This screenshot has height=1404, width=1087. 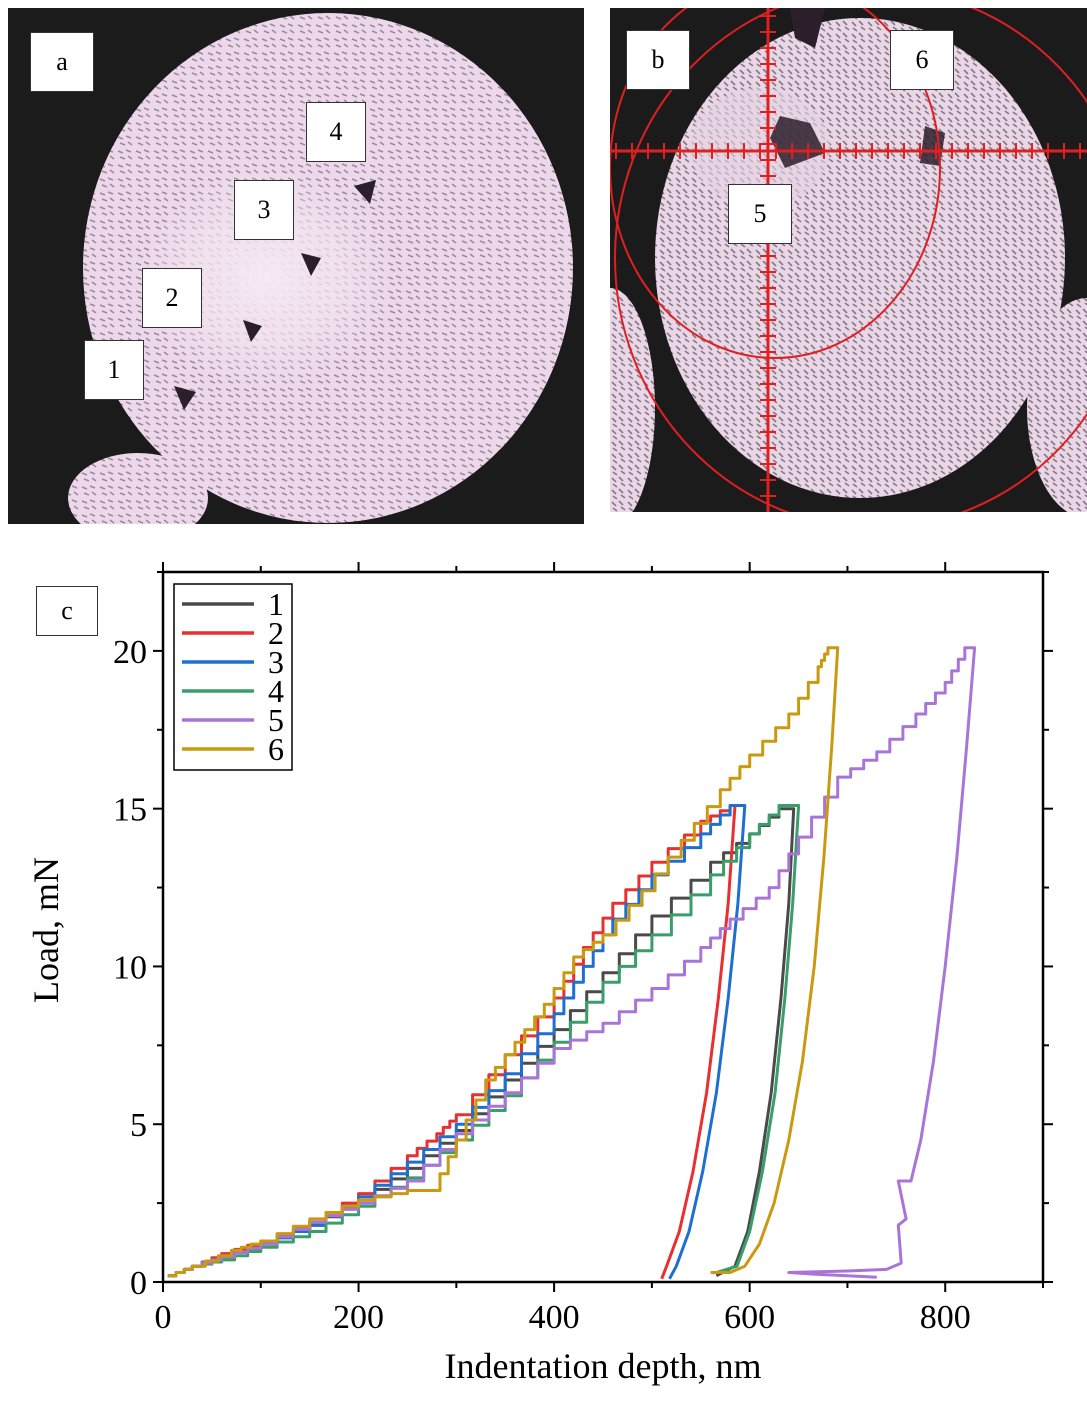 What do you see at coordinates (130, 810) in the screenshot?
I see `y-tick-label: 15` at bounding box center [130, 810].